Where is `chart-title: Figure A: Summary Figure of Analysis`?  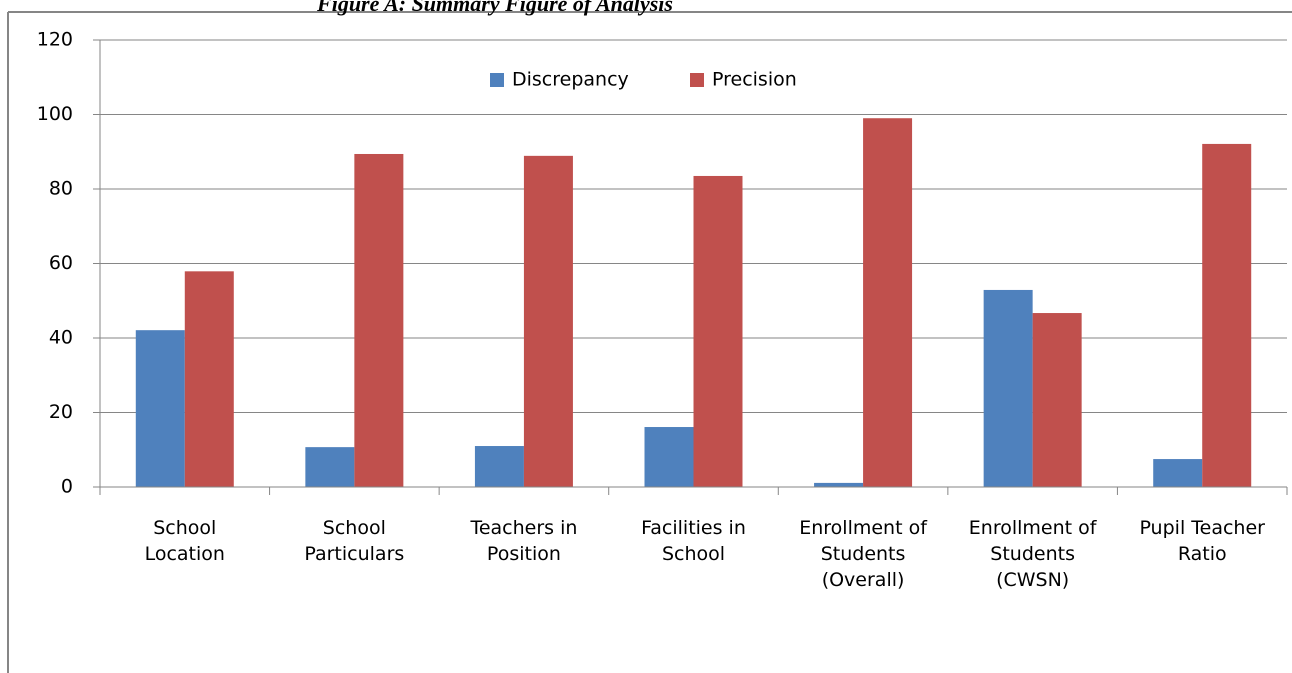 chart-title: Figure A: Summary Figure of Analysis is located at coordinates (495, 8).